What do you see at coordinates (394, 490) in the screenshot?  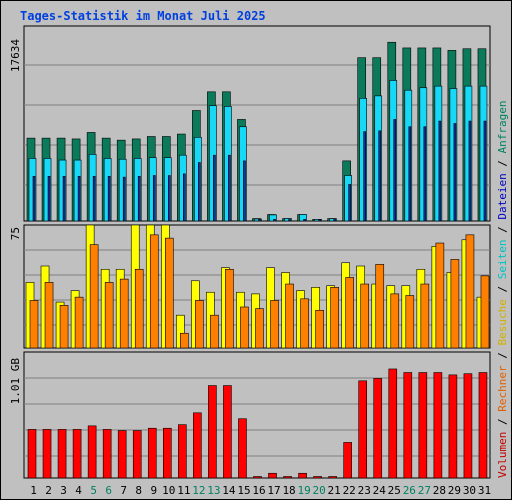 I see `x-label-day-25: 25` at bounding box center [394, 490].